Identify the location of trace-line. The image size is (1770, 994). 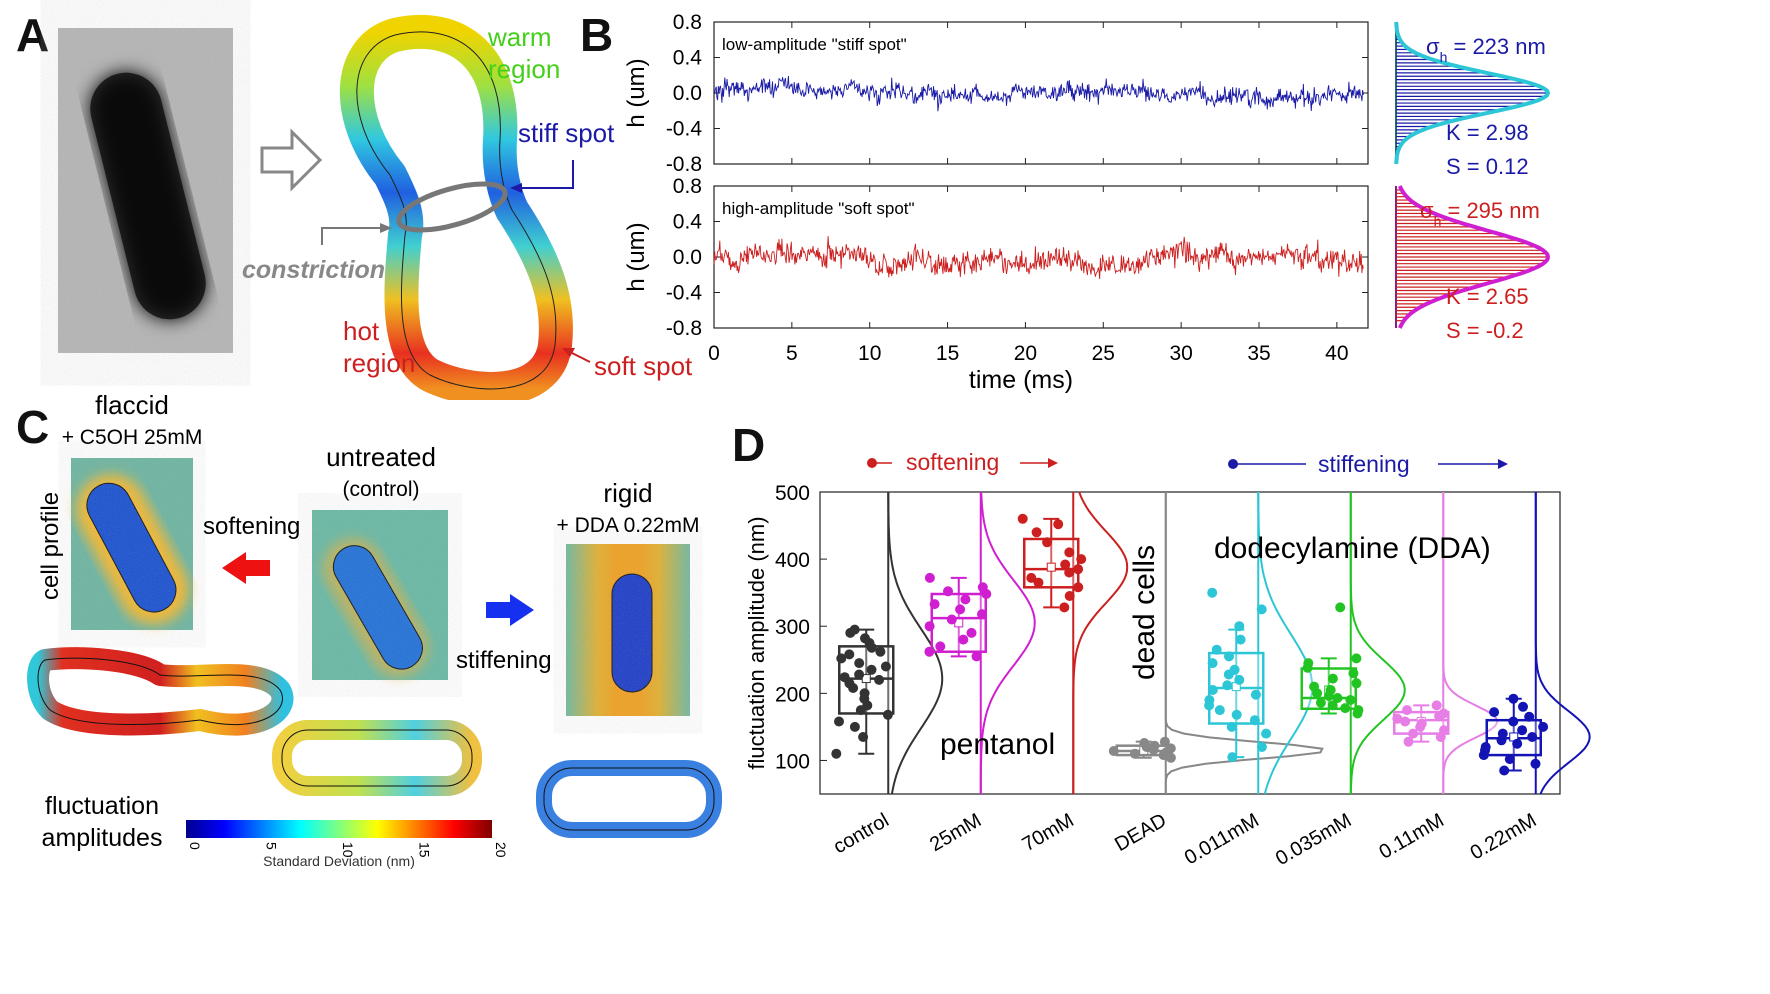
(1038, 93).